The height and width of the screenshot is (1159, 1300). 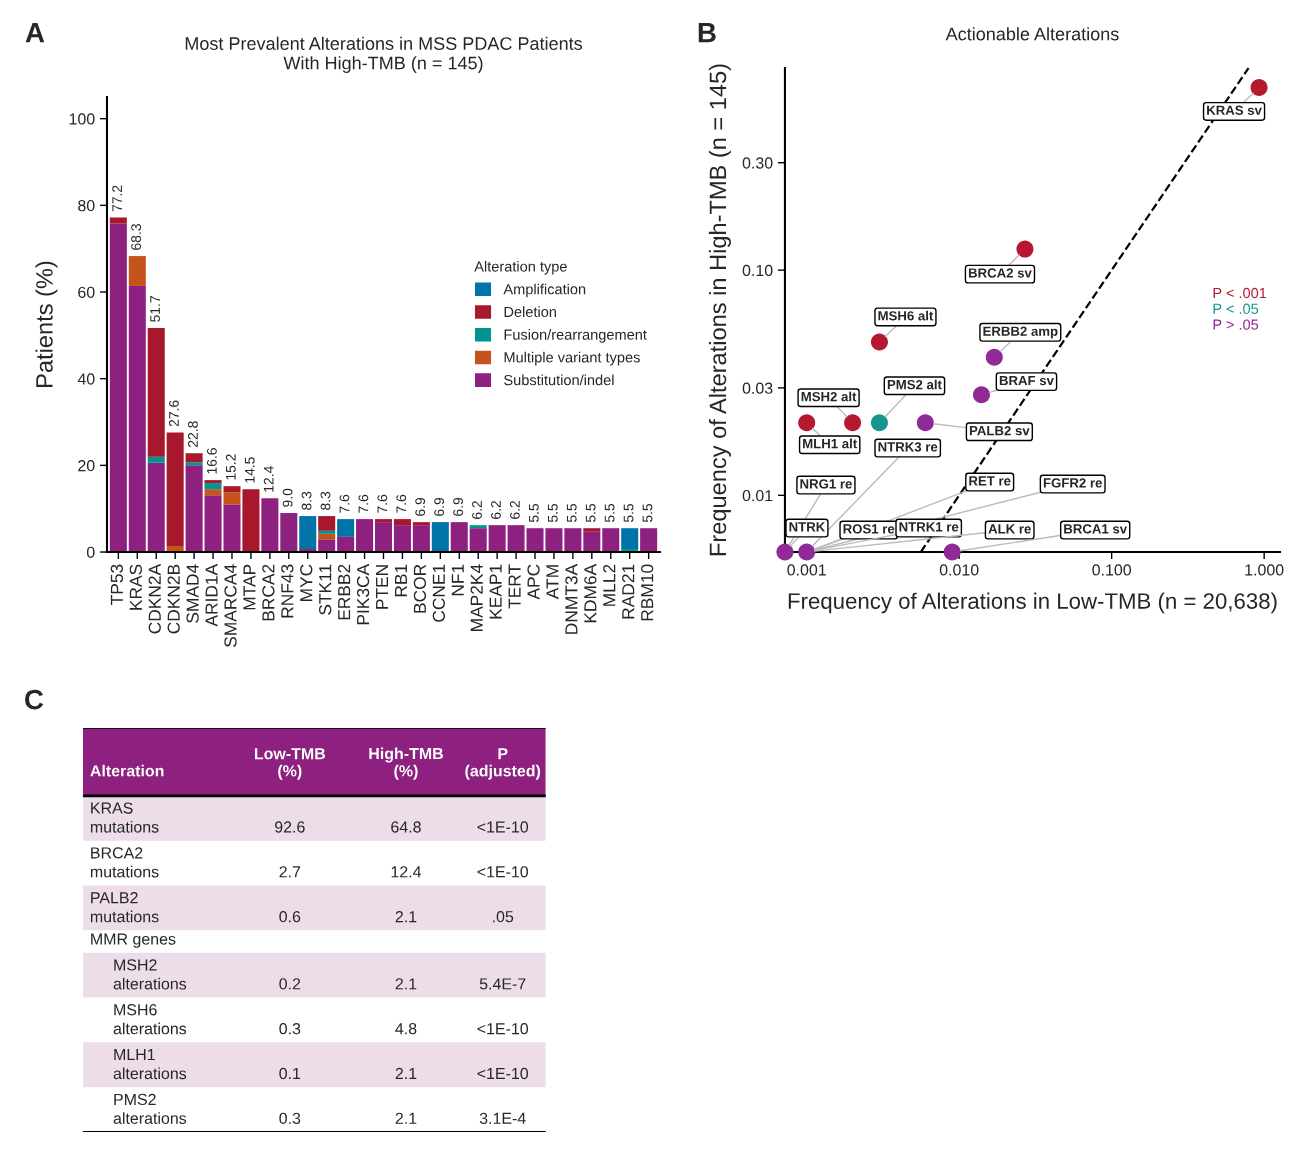 What do you see at coordinates (929, 527) in the screenshot?
I see `annotation: NTRK1 re` at bounding box center [929, 527].